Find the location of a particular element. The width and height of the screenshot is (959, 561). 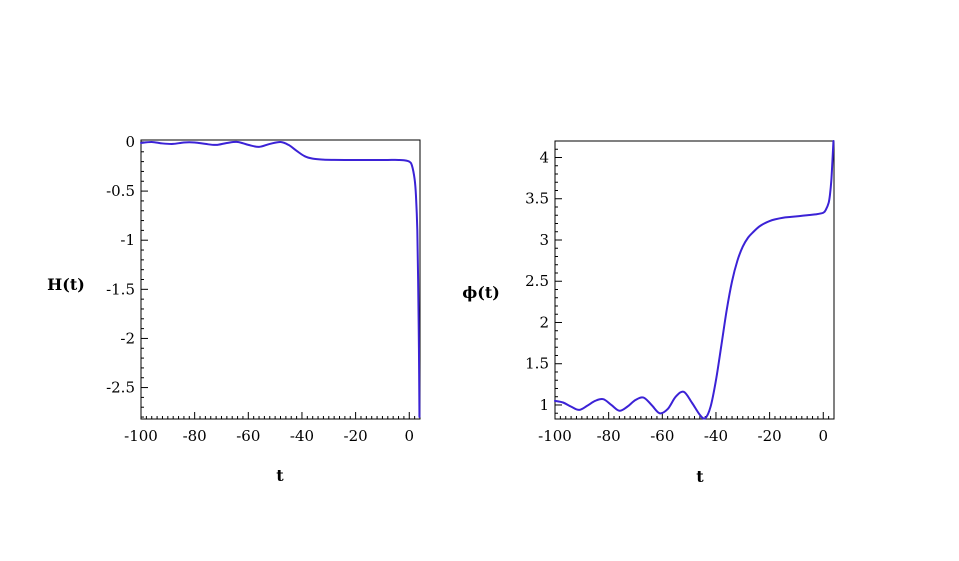

phi-plot-ylabel: ϕ(t) is located at coordinates (481, 292).